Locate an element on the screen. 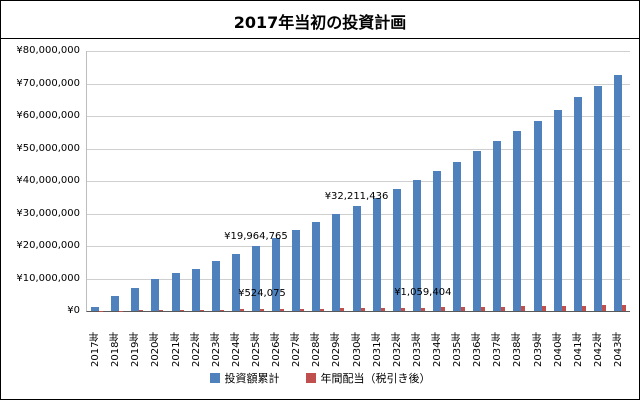 Image resolution: width=640 pixels, height=400 pixels. x-axis-label: 2026年 is located at coordinates (277, 349).